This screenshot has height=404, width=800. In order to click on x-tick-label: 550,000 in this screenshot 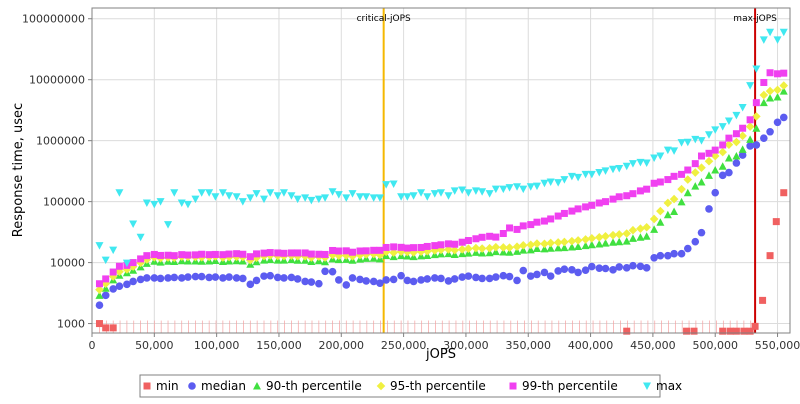, I will do `click(777, 345)`.